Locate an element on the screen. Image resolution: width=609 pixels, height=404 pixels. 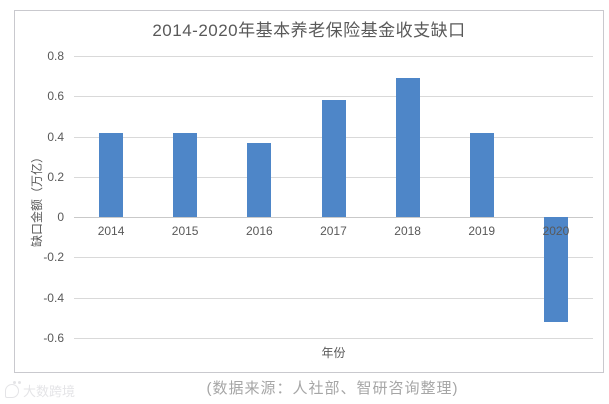
watermark-text: 大数跨境 is located at coordinates (49, 391).